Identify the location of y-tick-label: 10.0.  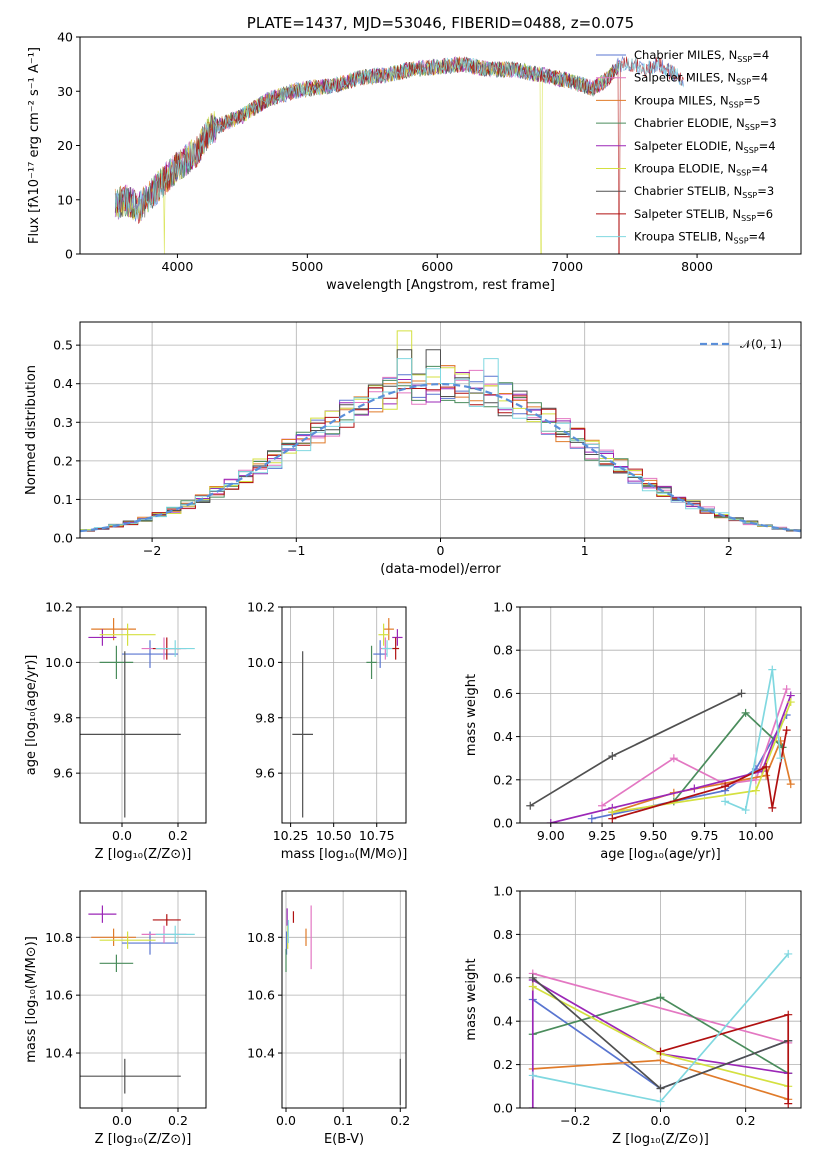
(261, 662).